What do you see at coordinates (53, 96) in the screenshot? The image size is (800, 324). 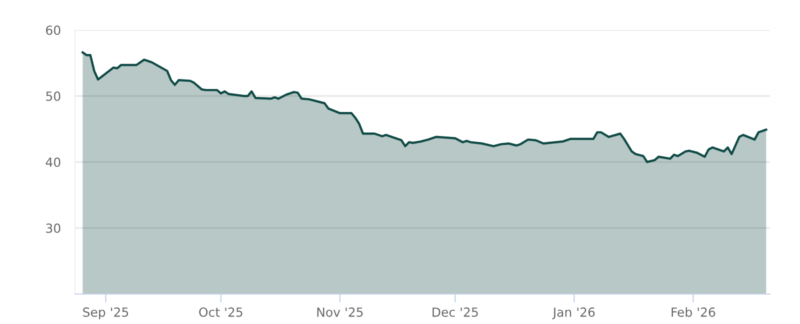 I see `y-tick-label: 50` at bounding box center [53, 96].